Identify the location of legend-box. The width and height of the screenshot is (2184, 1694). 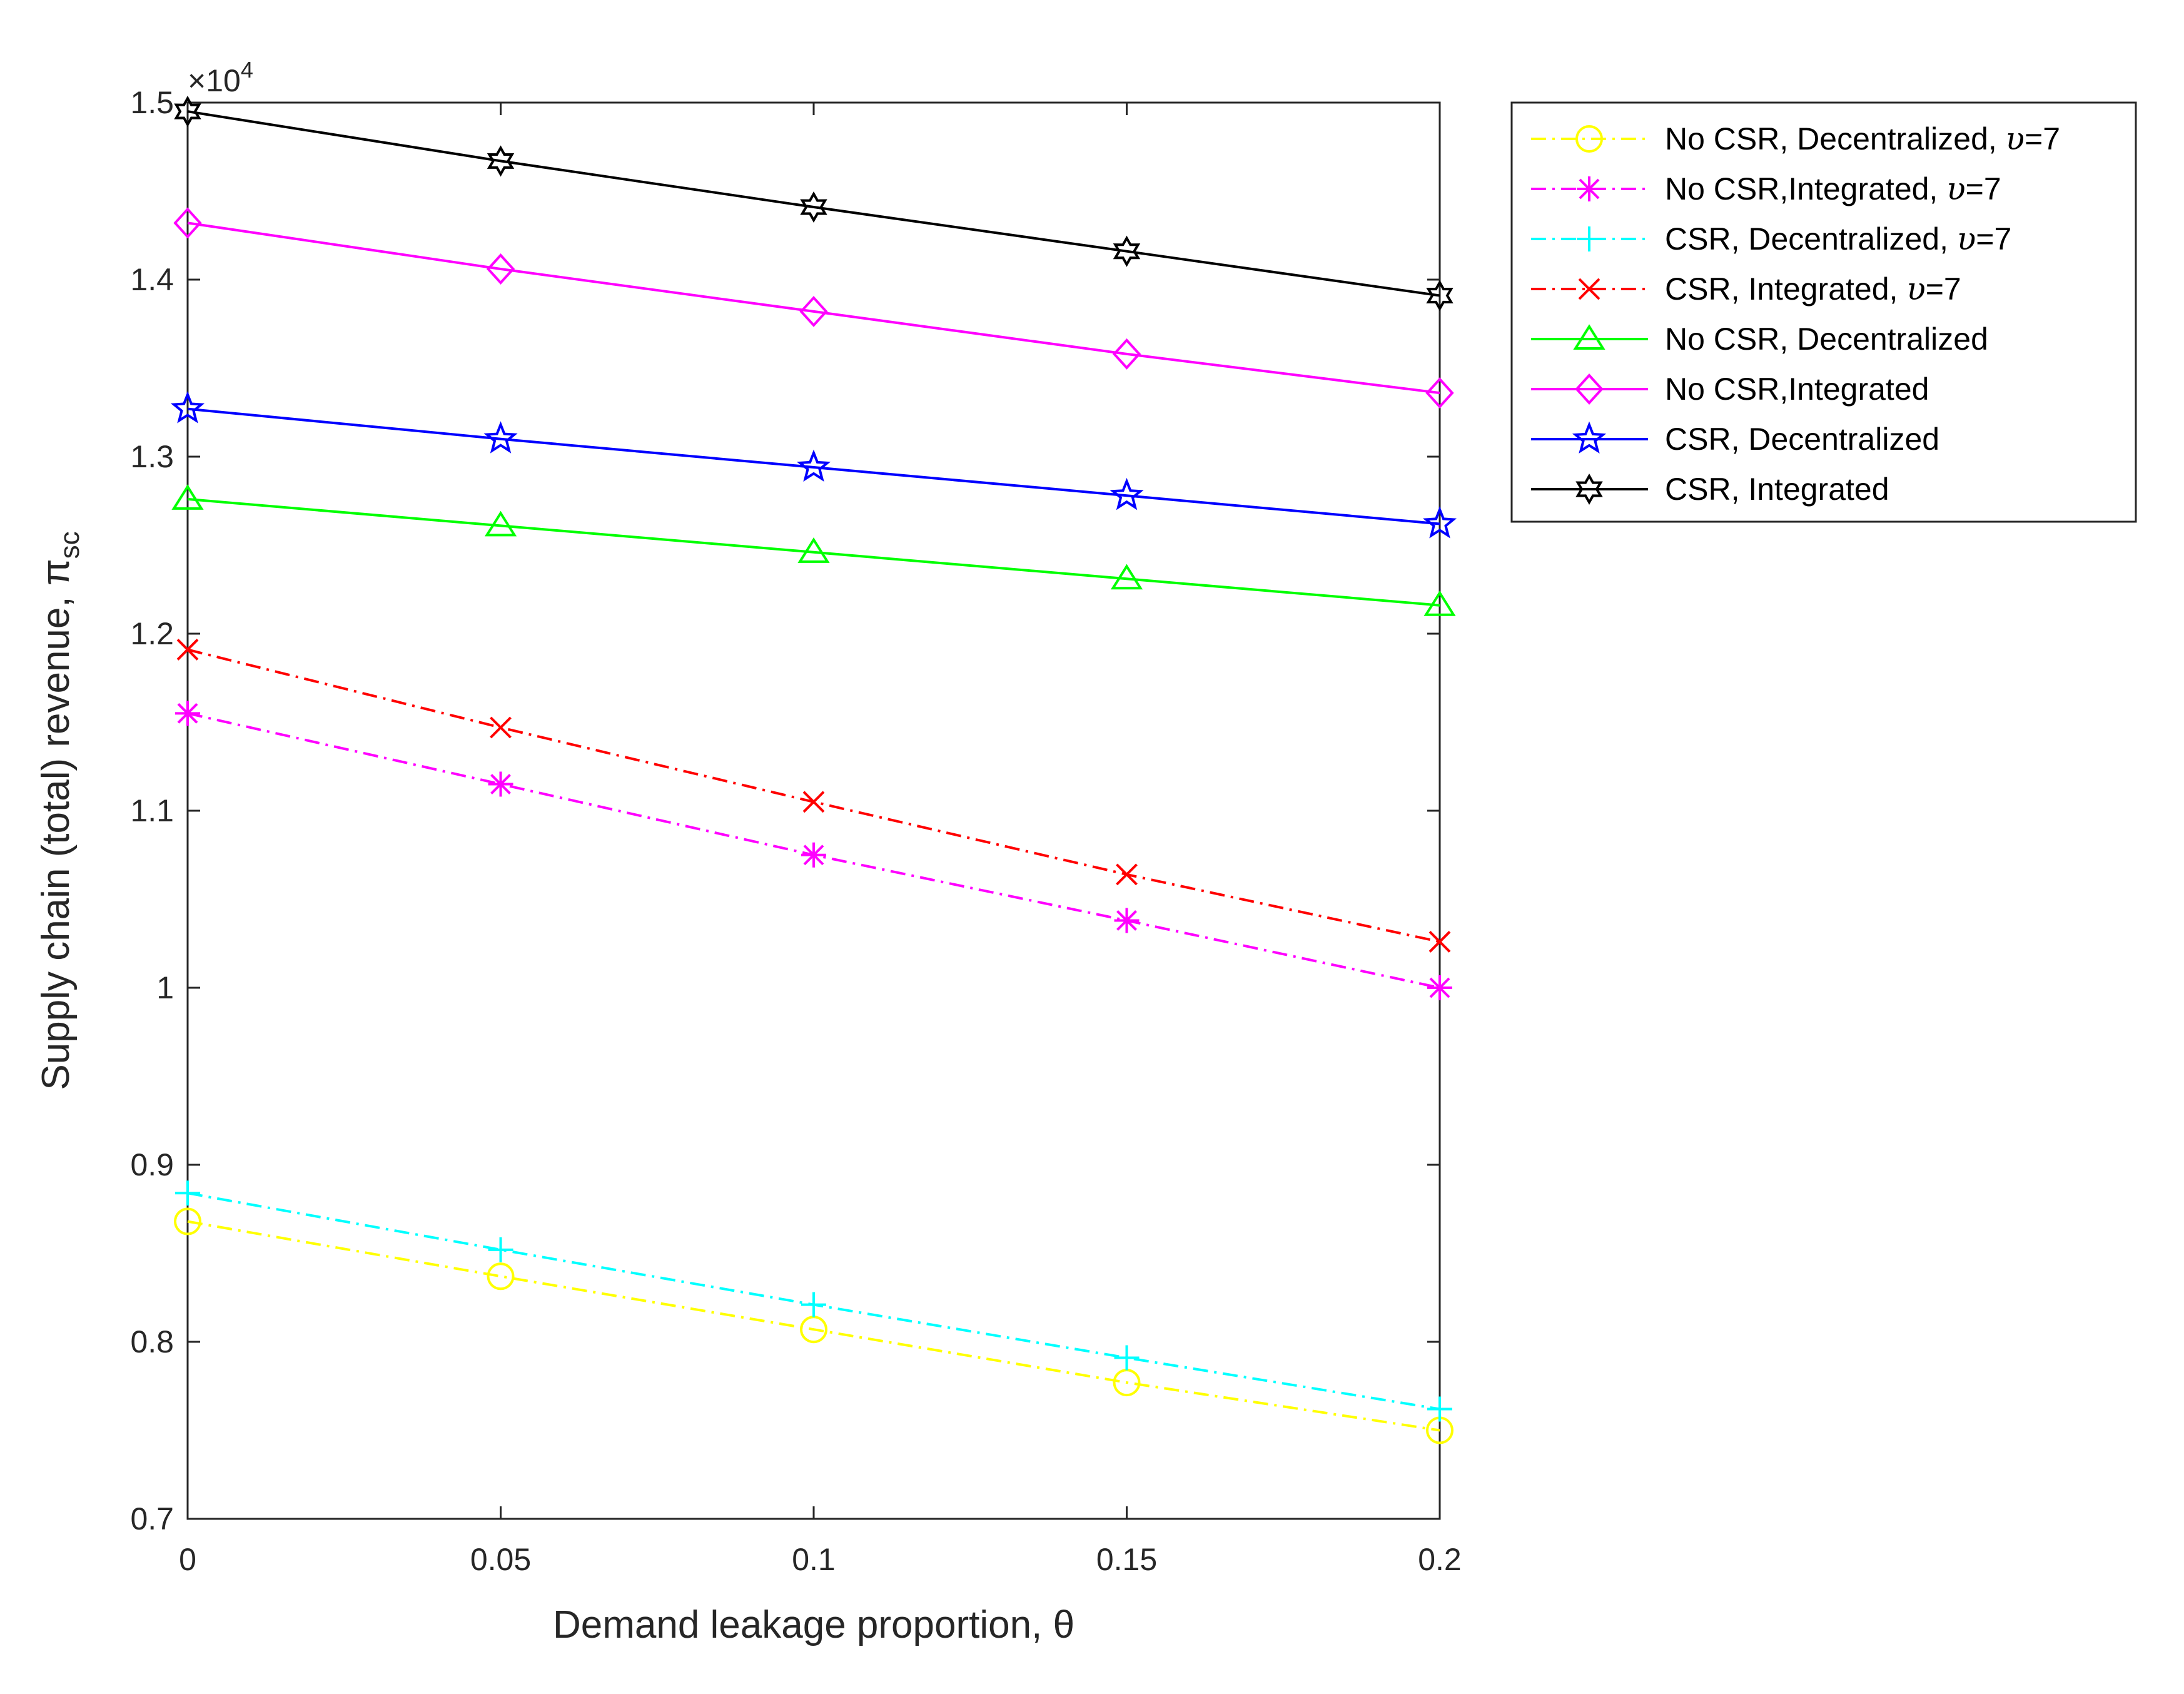
(1823, 312).